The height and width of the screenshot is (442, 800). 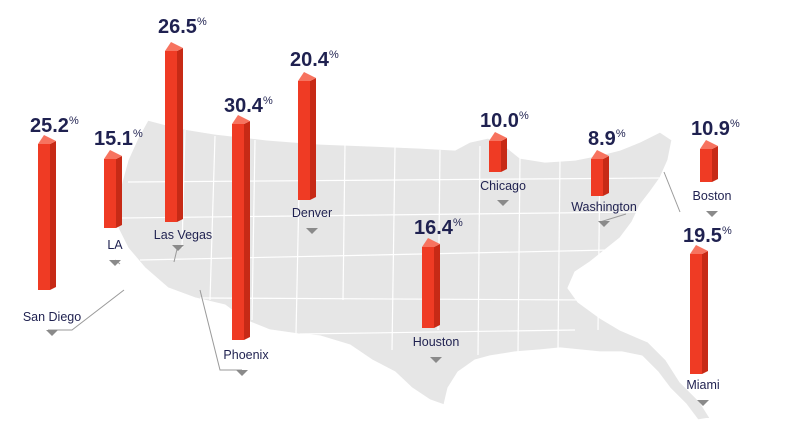 I want to click on bar-denver, so click(x=307, y=136).